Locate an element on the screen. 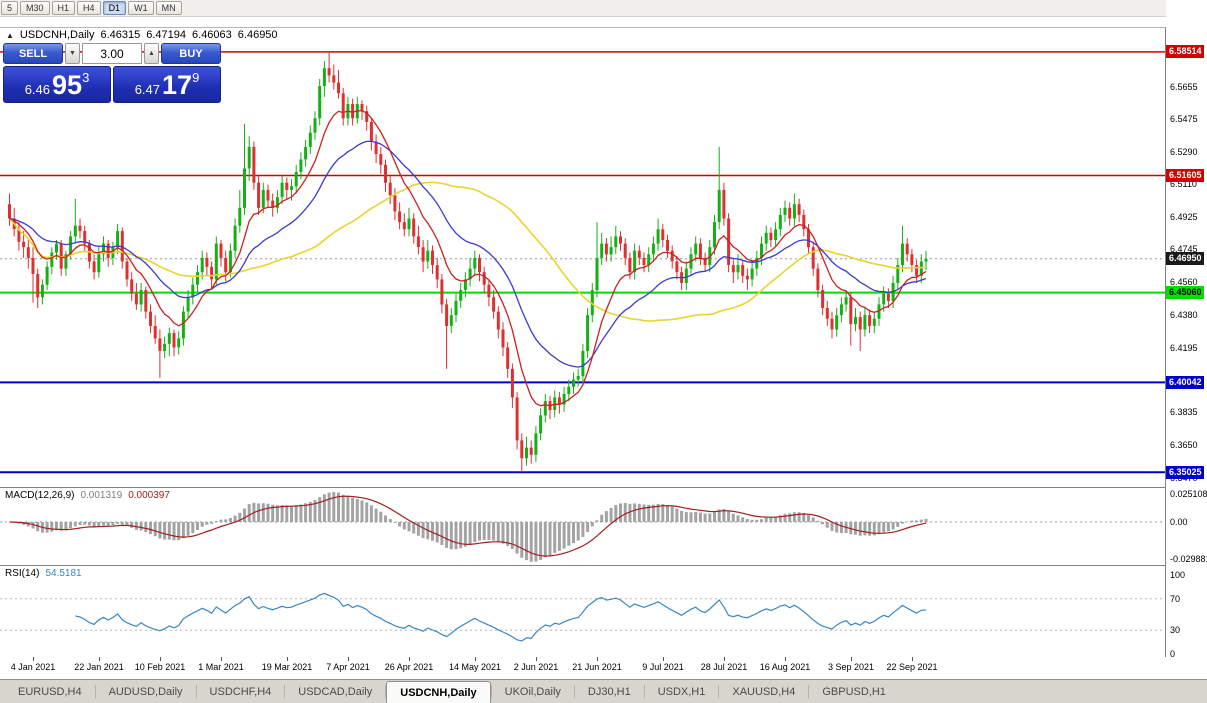 This screenshot has height=703, width=1207. ohlc-high: 6.47194 is located at coordinates (166, 35).